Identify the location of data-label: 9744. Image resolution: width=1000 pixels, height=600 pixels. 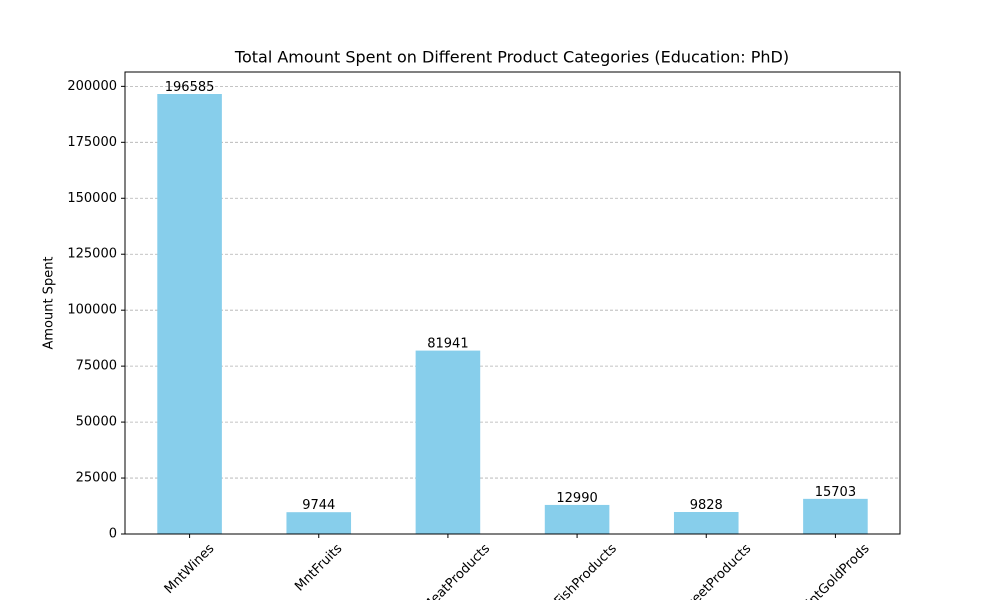
(318, 505).